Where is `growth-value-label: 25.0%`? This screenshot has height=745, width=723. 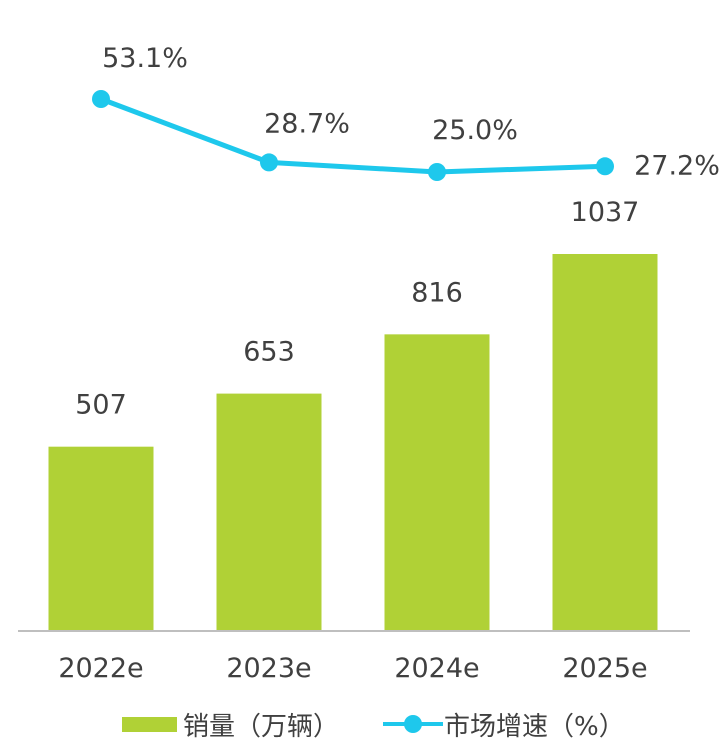
growth-value-label: 25.0% is located at coordinates (475, 130).